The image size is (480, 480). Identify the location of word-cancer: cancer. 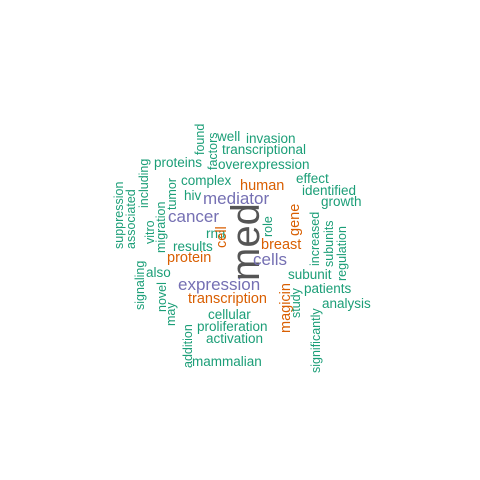
(194, 216).